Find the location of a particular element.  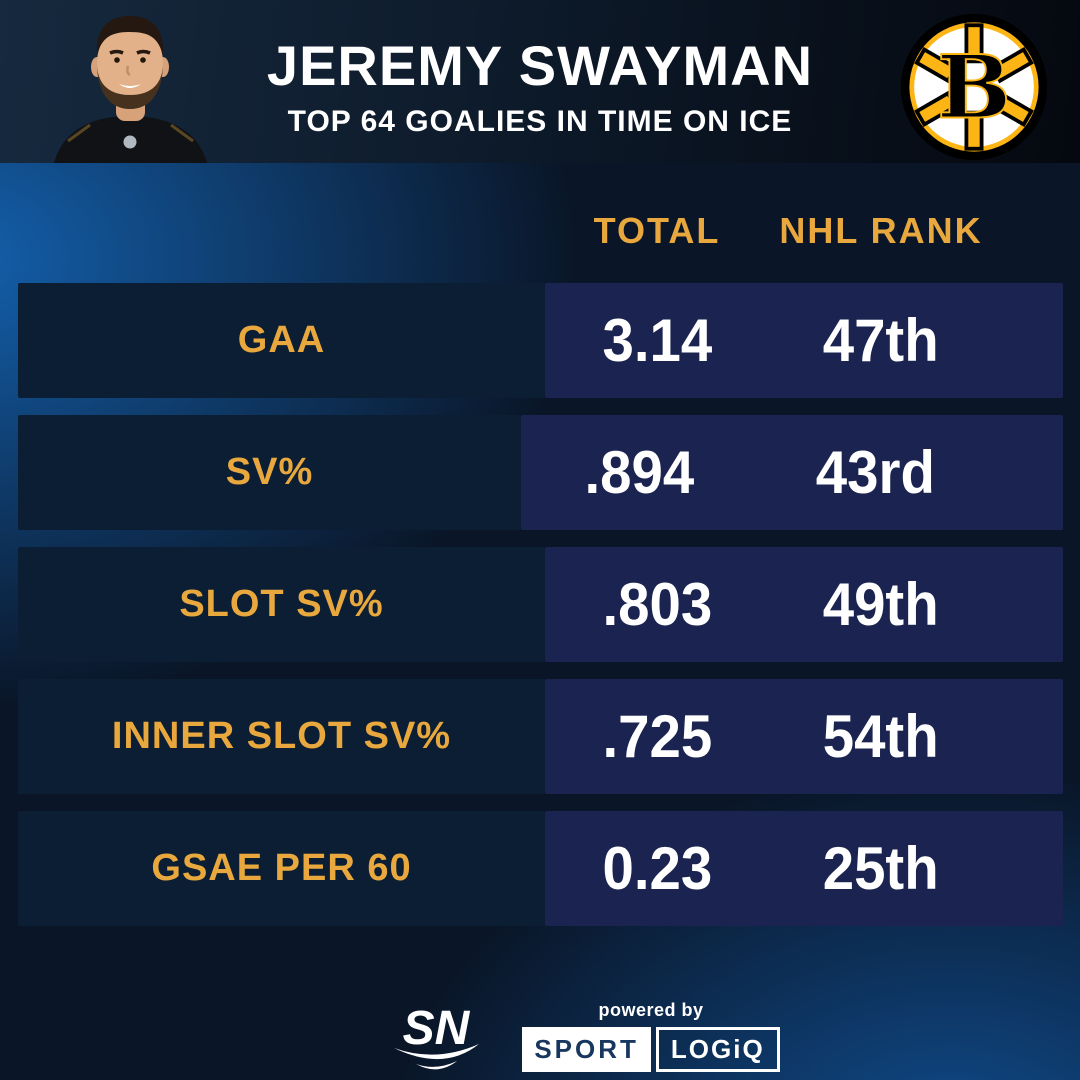

stat-rank-cell: 54th is located at coordinates (881, 736).